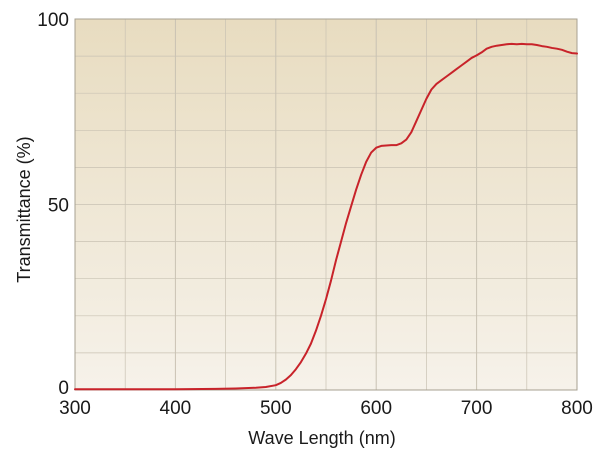 This screenshot has width=600, height=461. Describe the element at coordinates (176, 408) in the screenshot. I see `x-tick-label: 400` at that location.